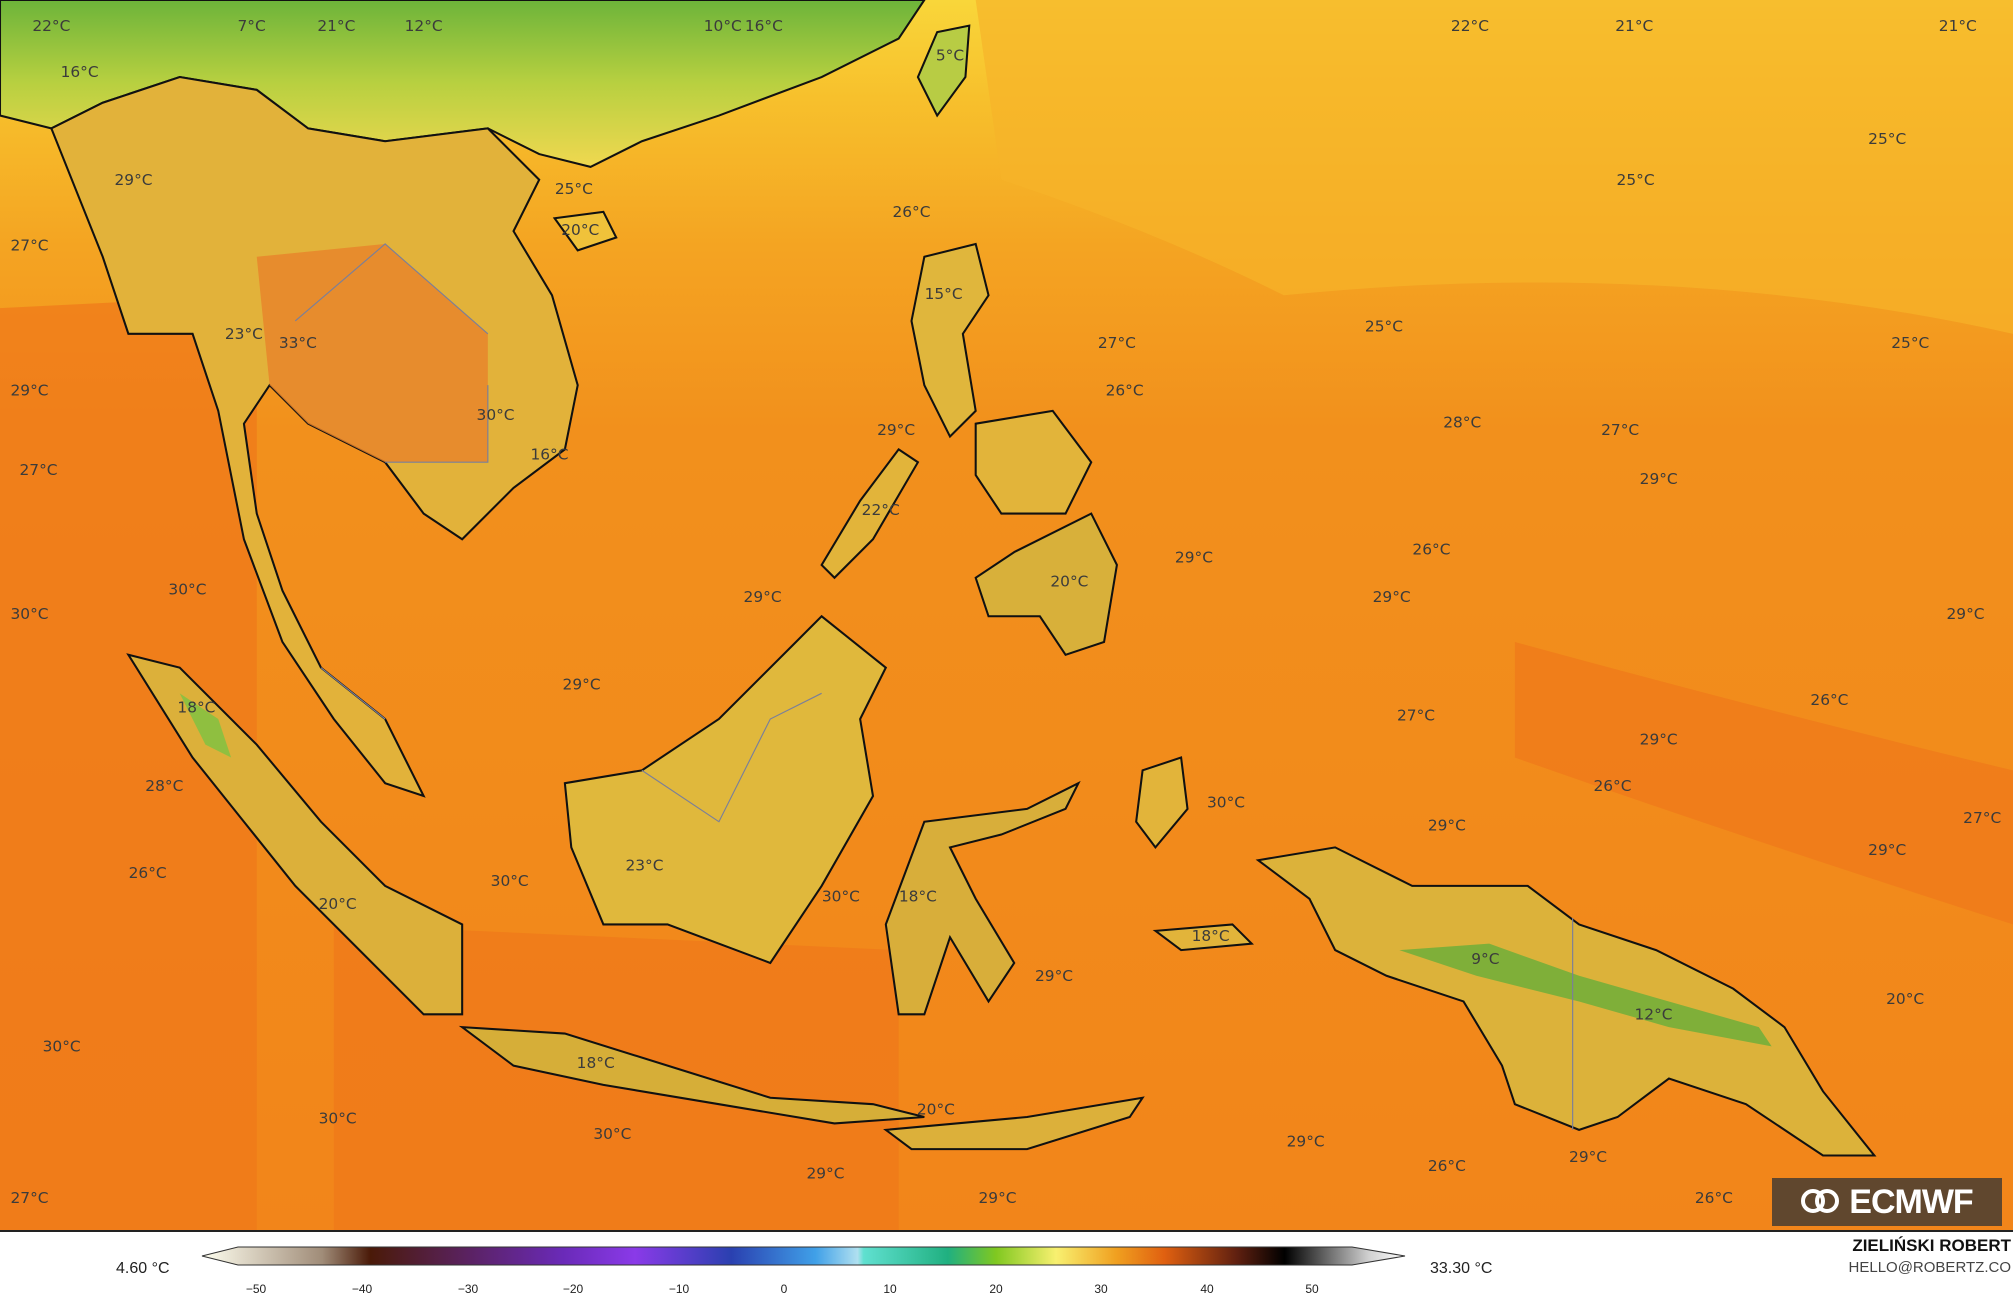 This screenshot has height=1296, width=2013. Describe the element at coordinates (1033, 462) in the screenshot. I see `land-visayas` at that location.